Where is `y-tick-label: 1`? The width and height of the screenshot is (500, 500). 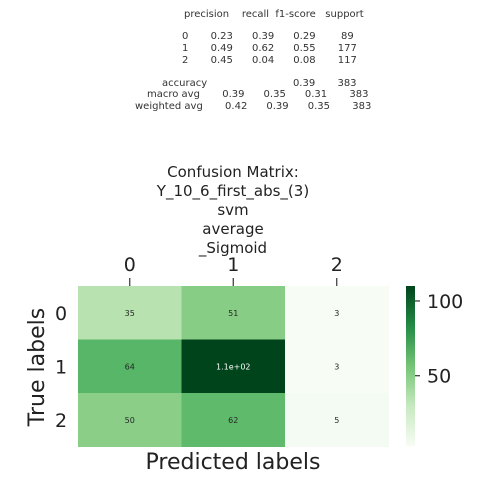 y-tick-label: 1 is located at coordinates (61, 367).